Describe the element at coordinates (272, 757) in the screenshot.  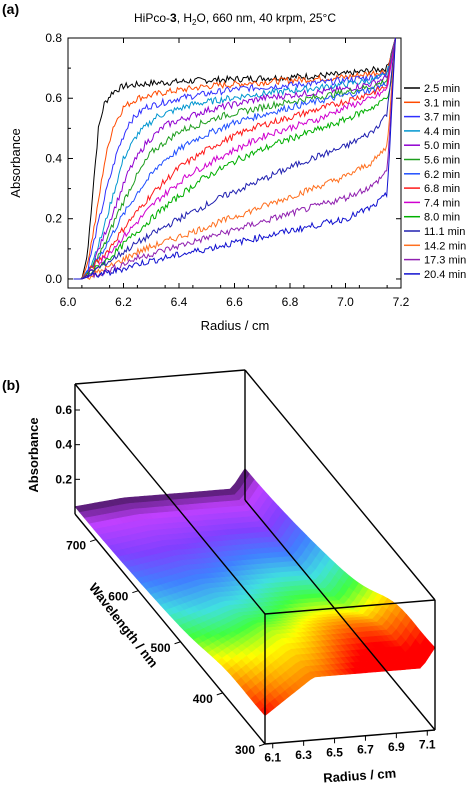
I see `x-tick-label-b: 6.1` at that location.